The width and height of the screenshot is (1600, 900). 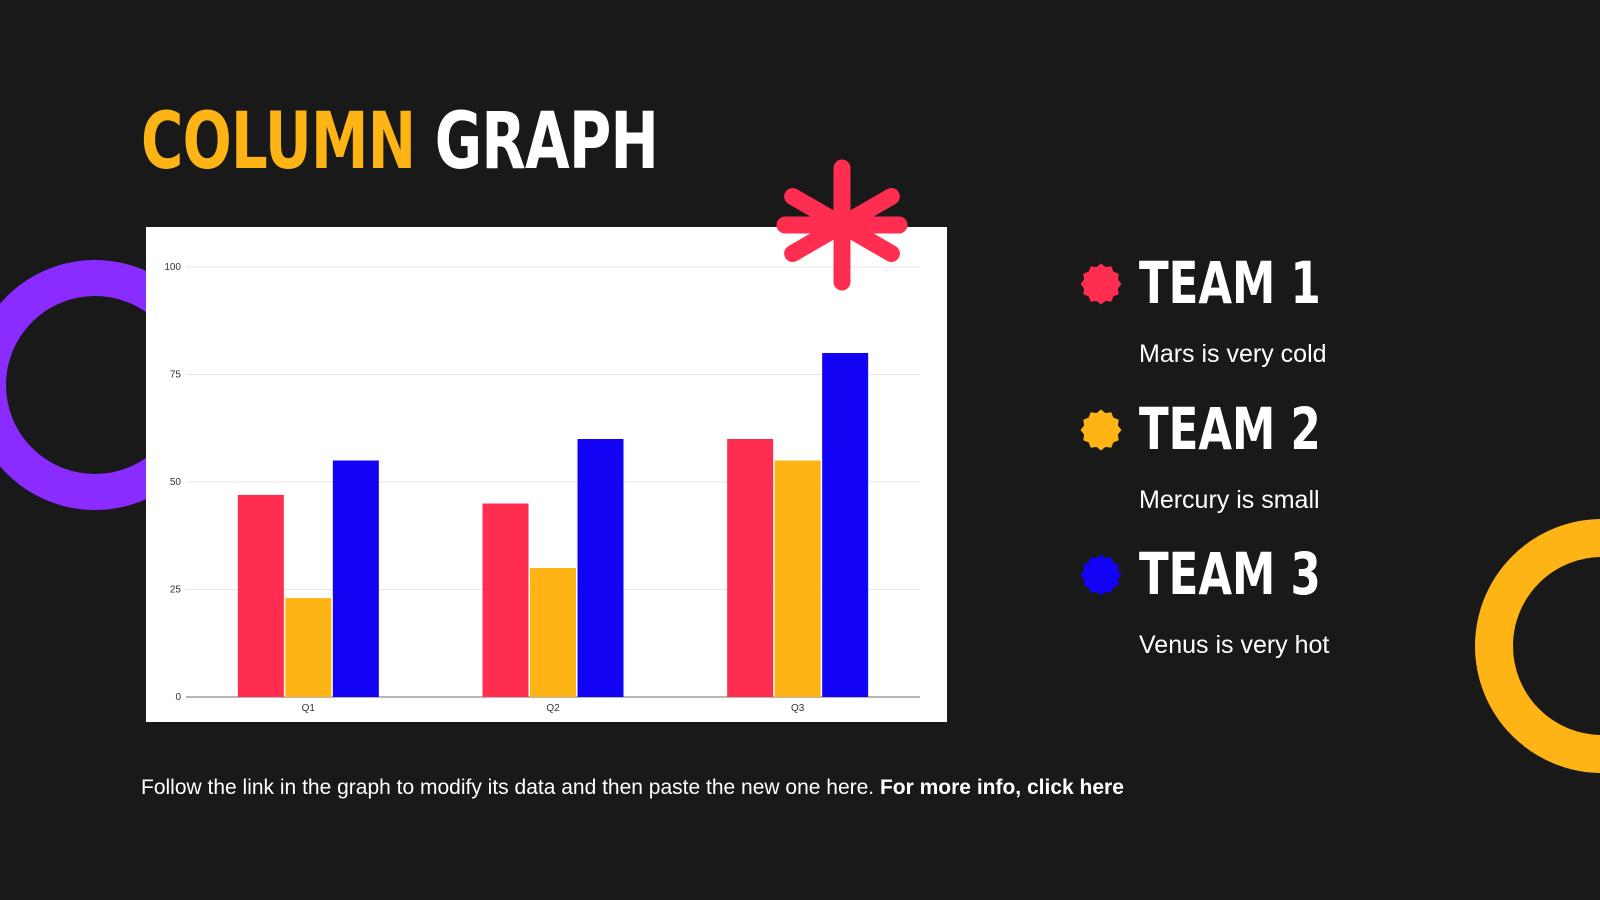 I want to click on y-tick-label: 0, so click(x=178, y=697).